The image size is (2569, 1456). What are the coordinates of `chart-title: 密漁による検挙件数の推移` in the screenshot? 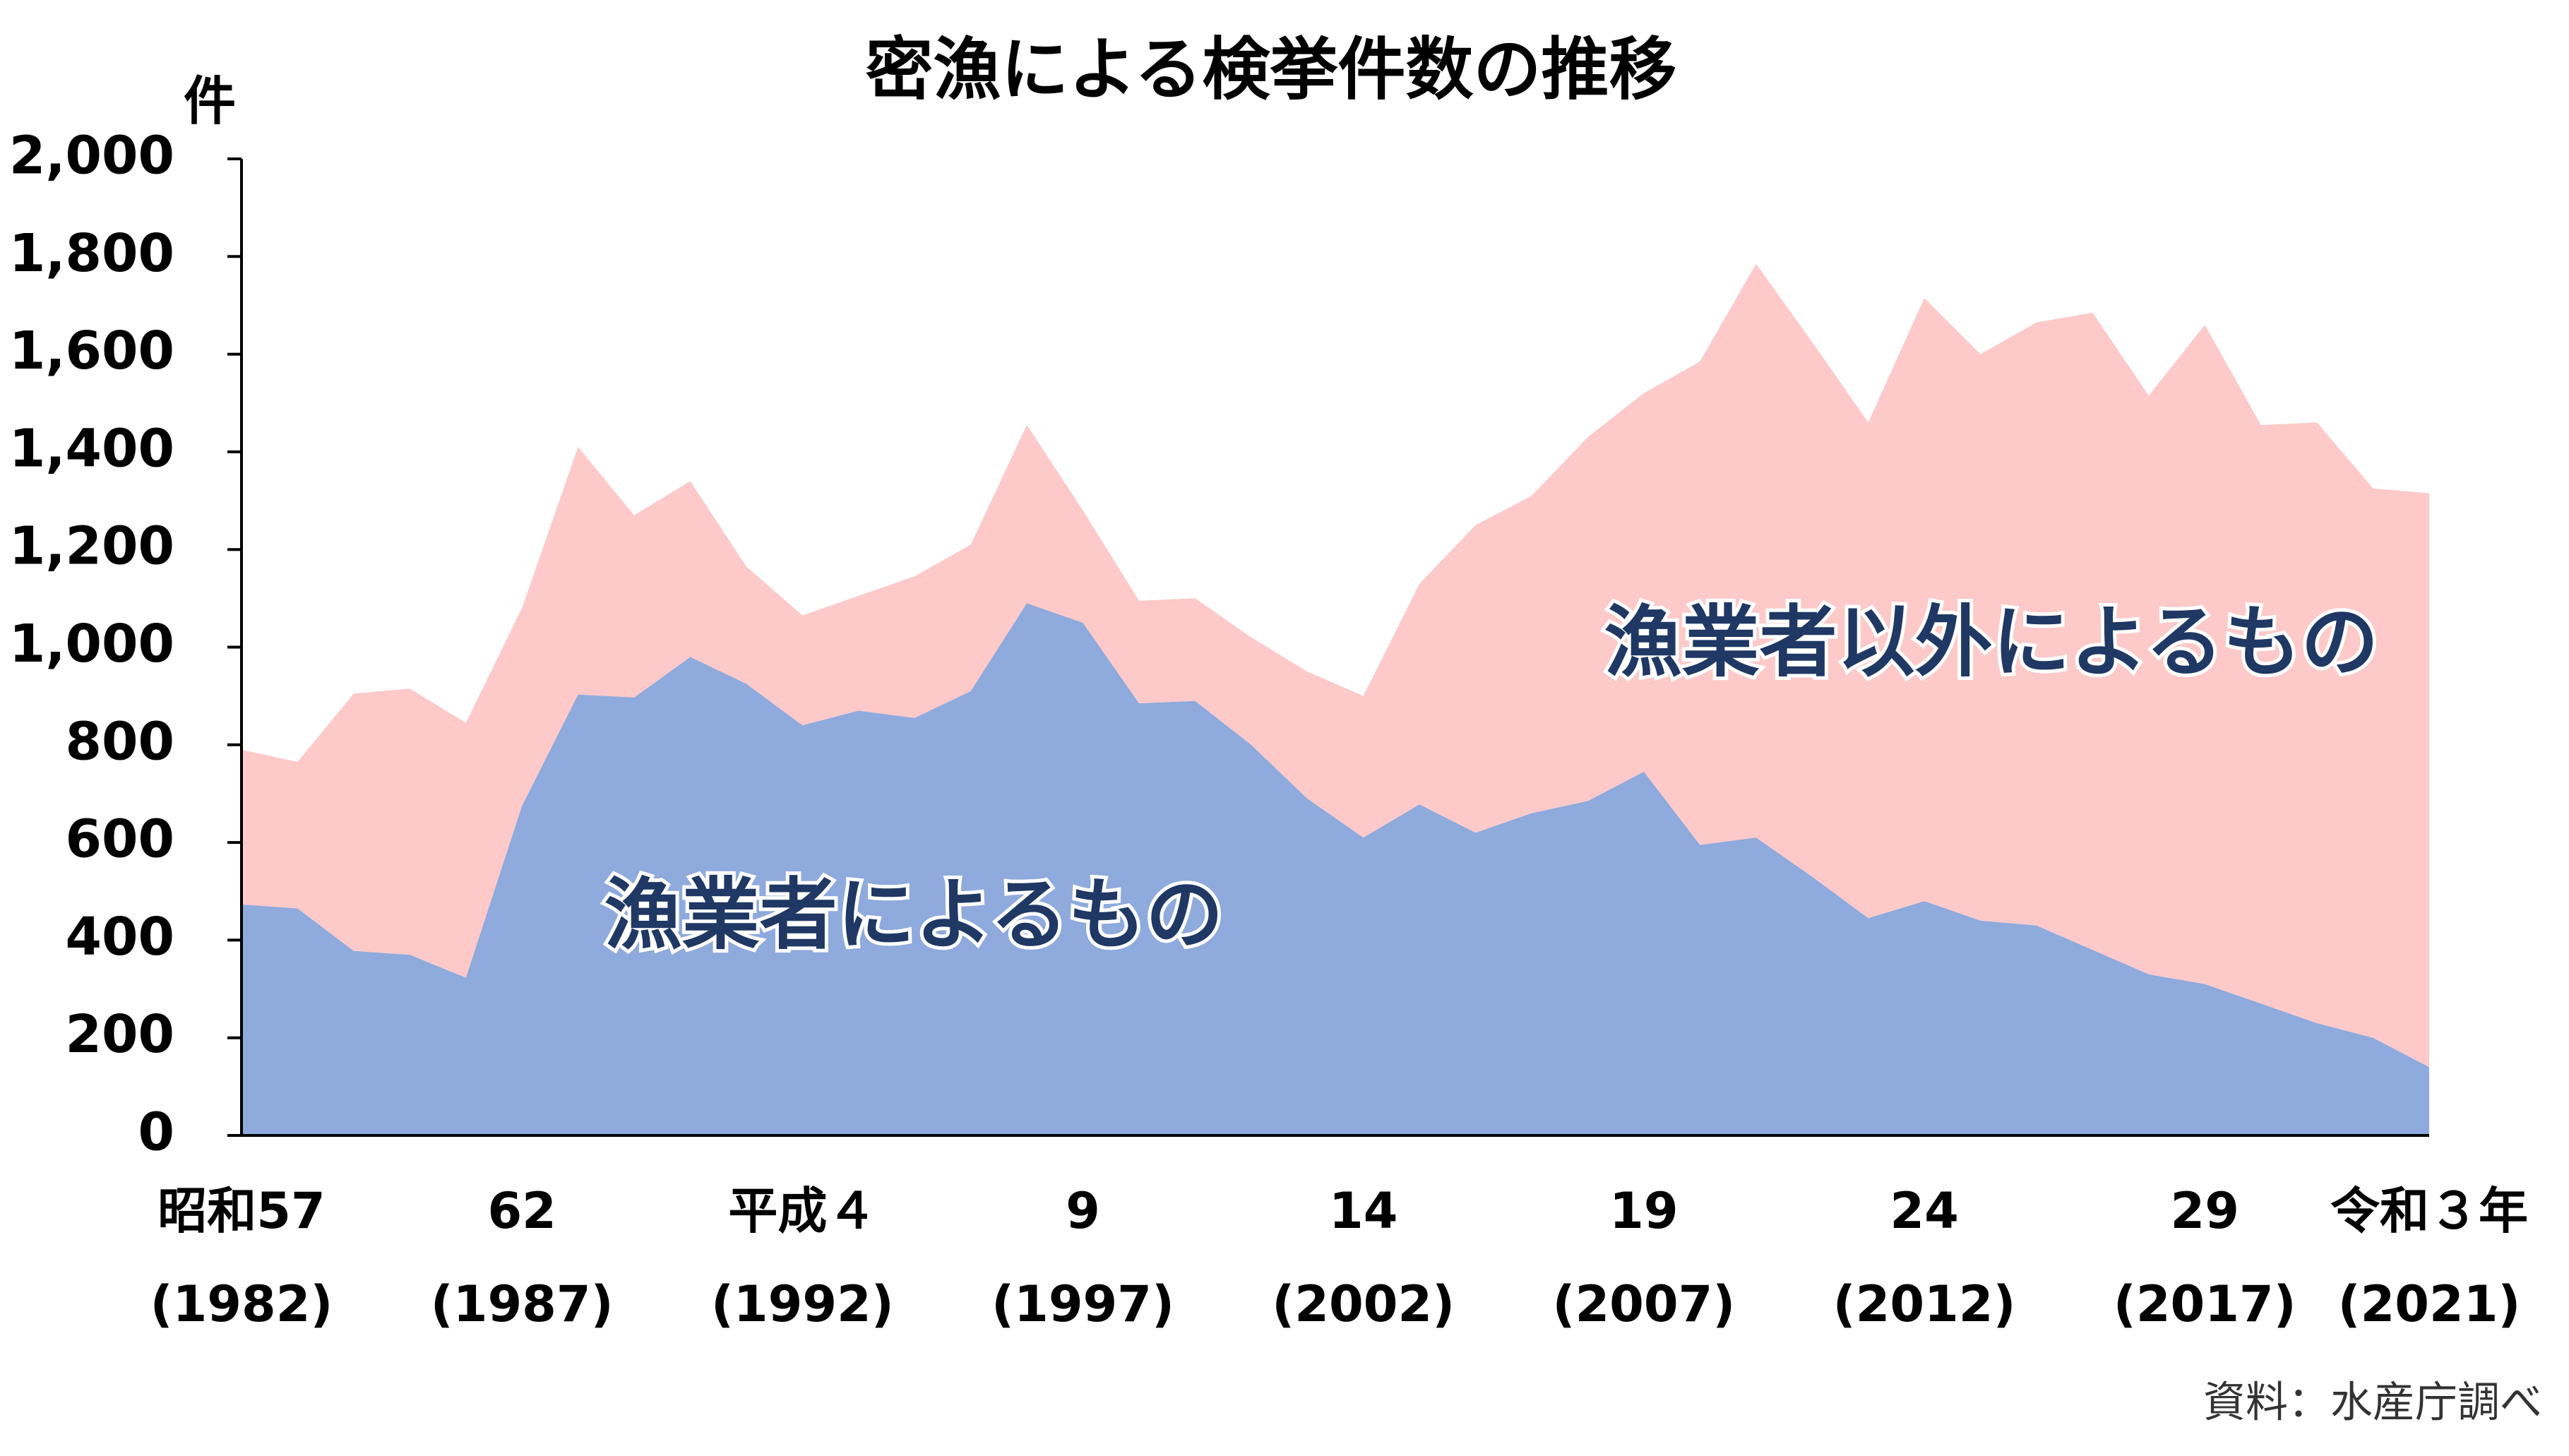 It's located at (1270, 69).